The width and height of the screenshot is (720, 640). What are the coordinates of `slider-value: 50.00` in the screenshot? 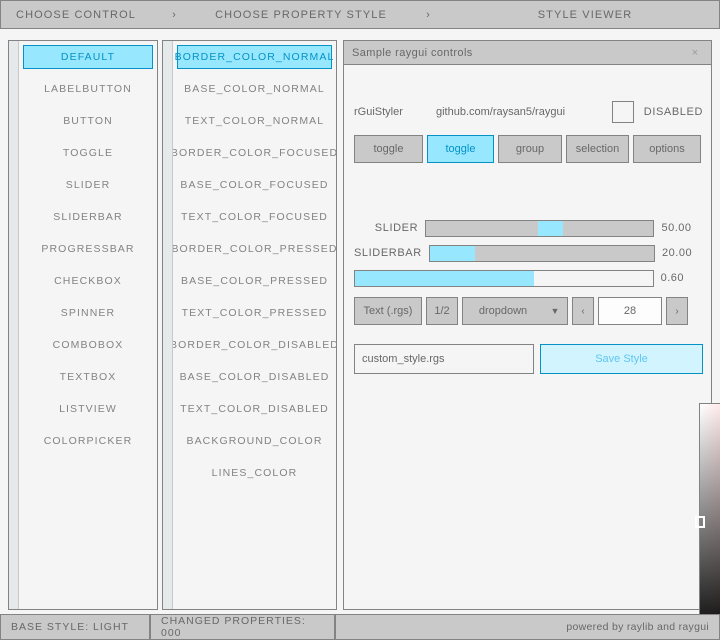 It's located at (676, 228).